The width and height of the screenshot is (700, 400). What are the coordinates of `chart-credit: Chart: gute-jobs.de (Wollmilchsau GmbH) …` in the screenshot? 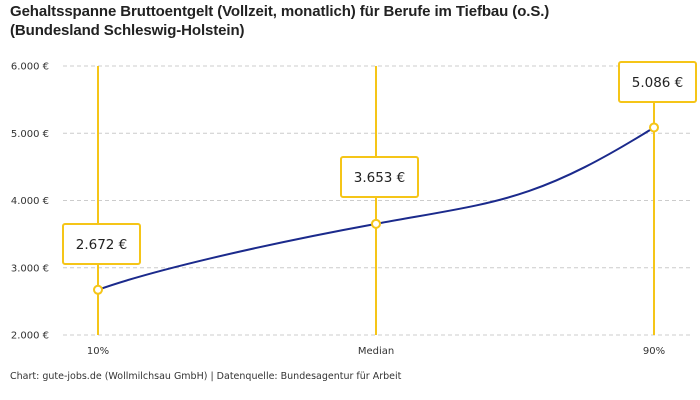 It's located at (206, 376).